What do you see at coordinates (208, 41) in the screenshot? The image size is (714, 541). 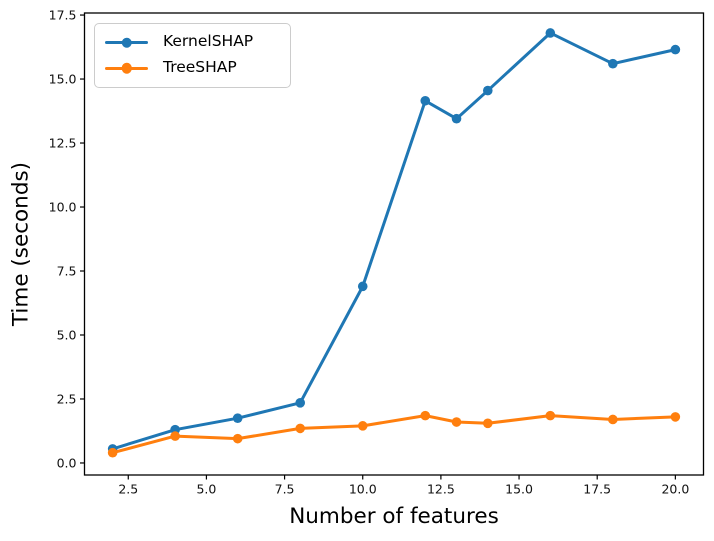 I see `legend-label-kernelshap: KernelSHAP` at bounding box center [208, 41].